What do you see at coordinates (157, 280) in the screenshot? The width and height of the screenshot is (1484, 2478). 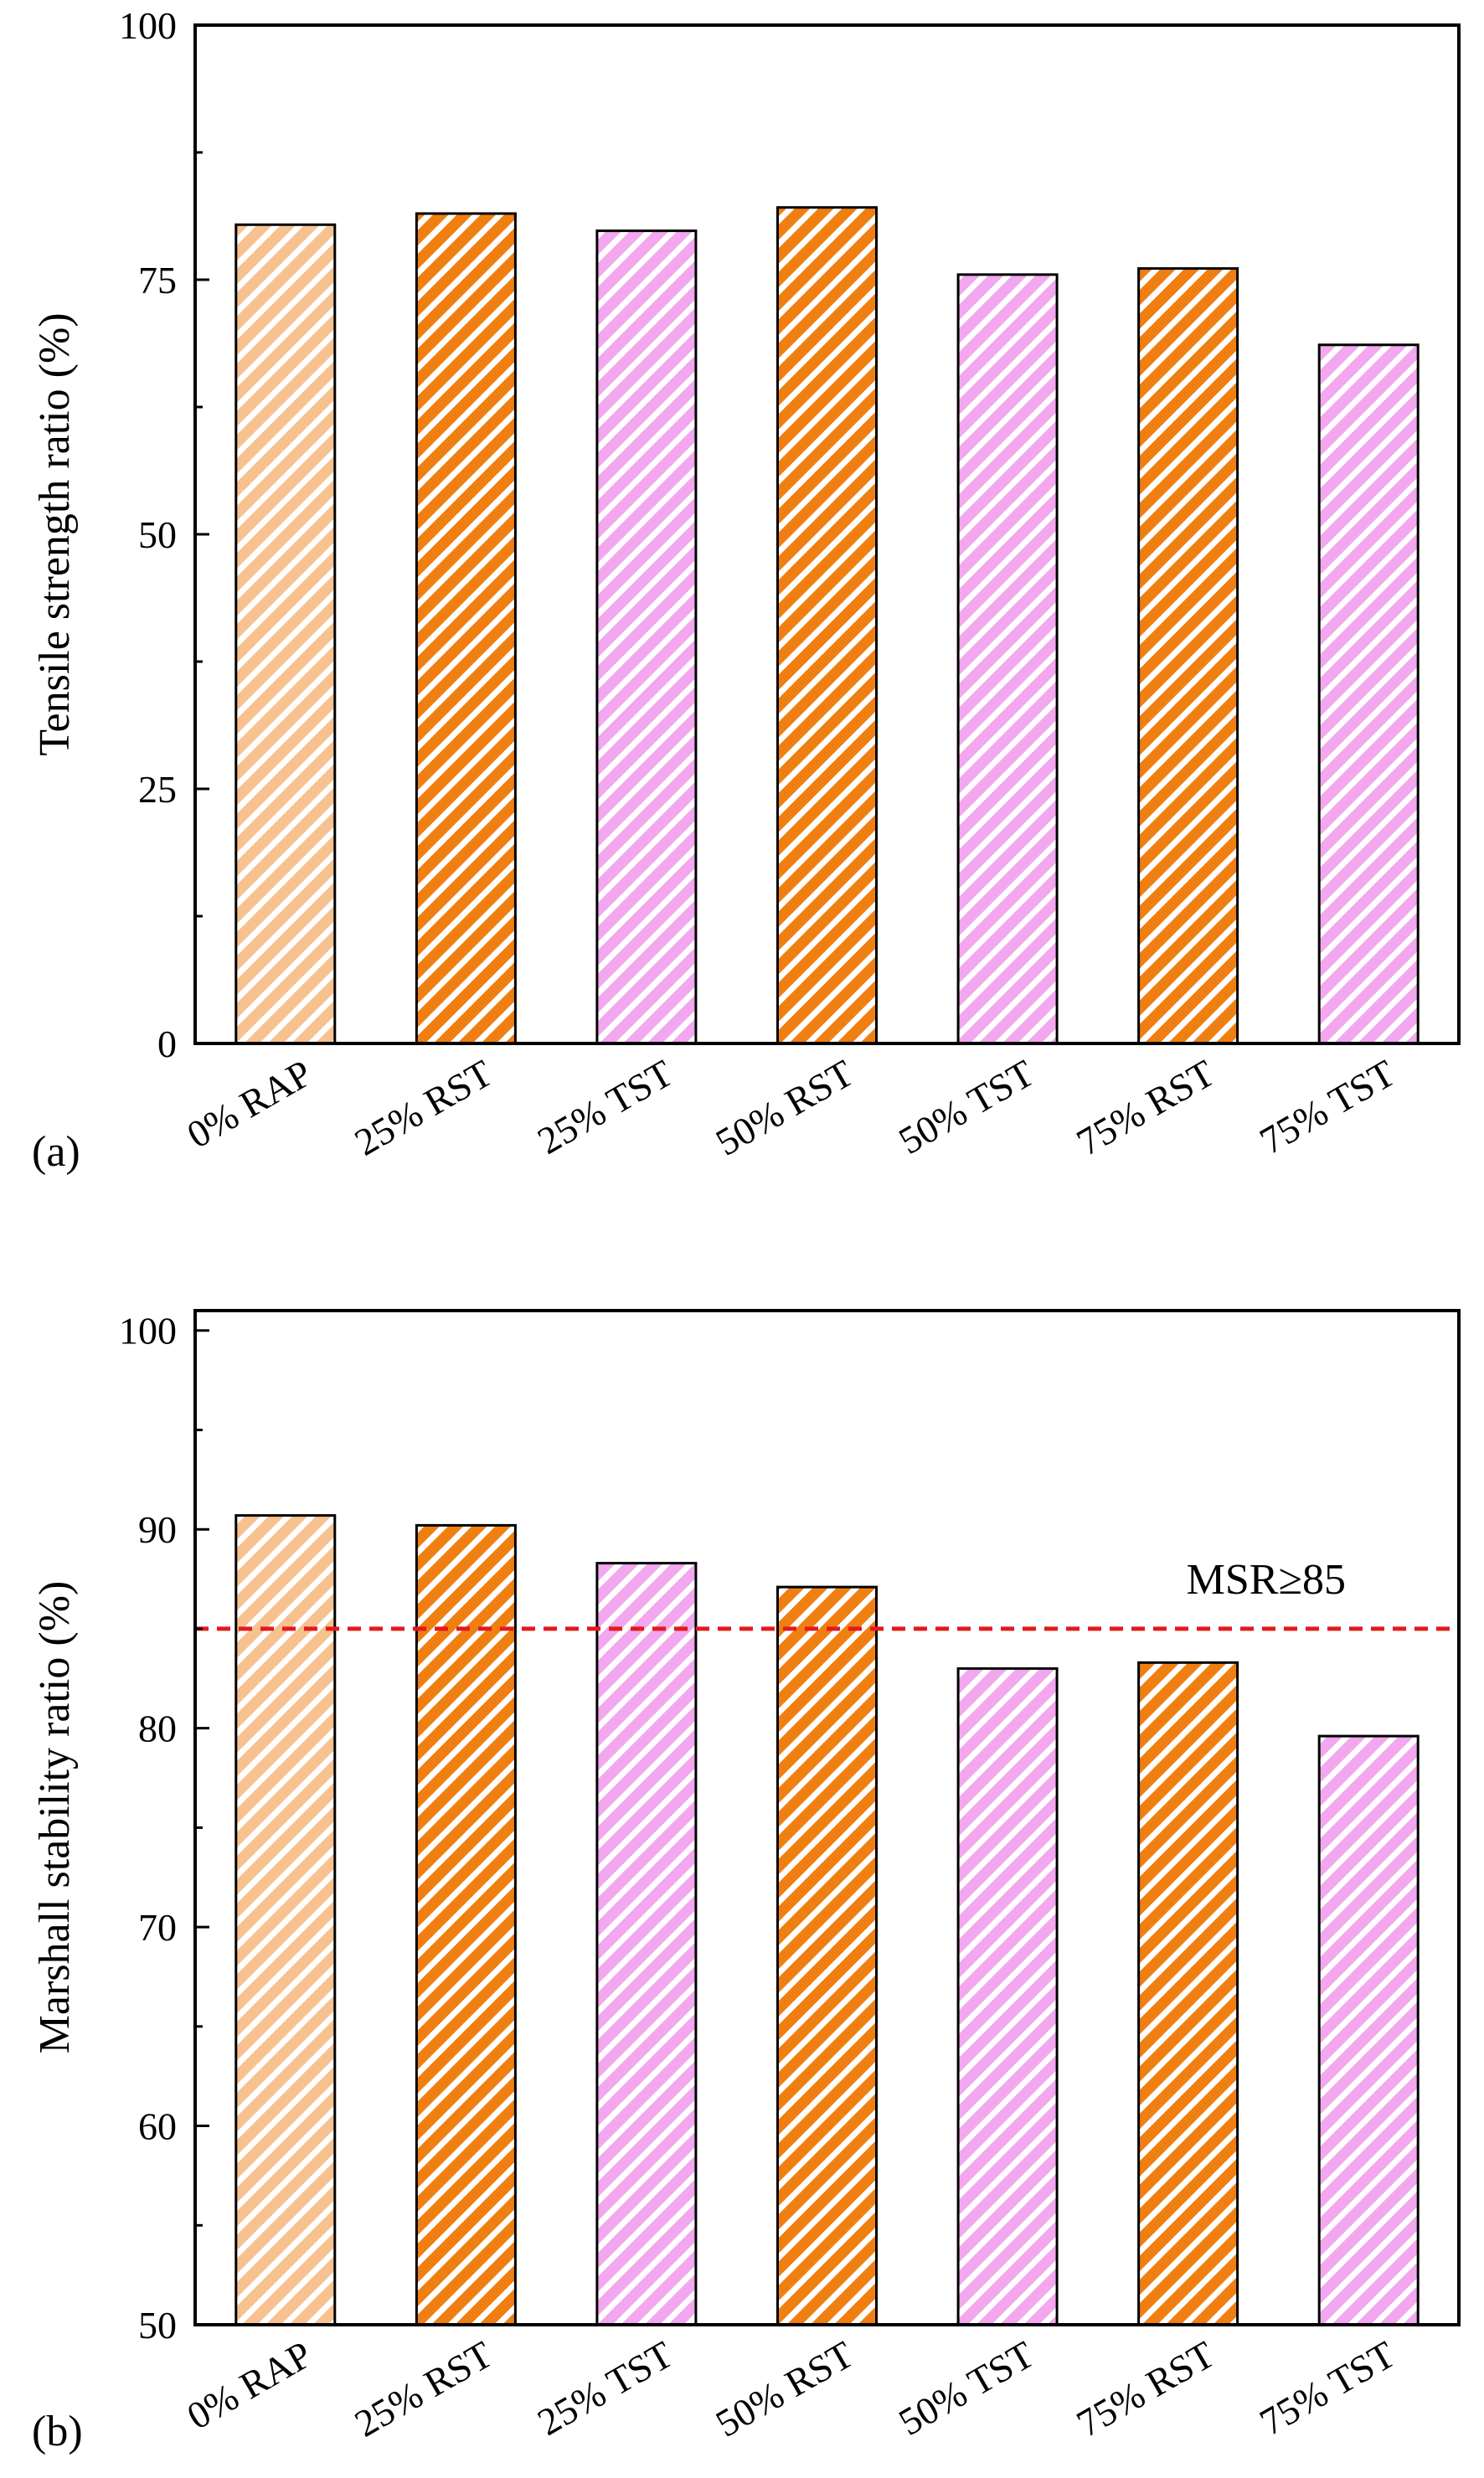 I see `y-tick-label: 75` at bounding box center [157, 280].